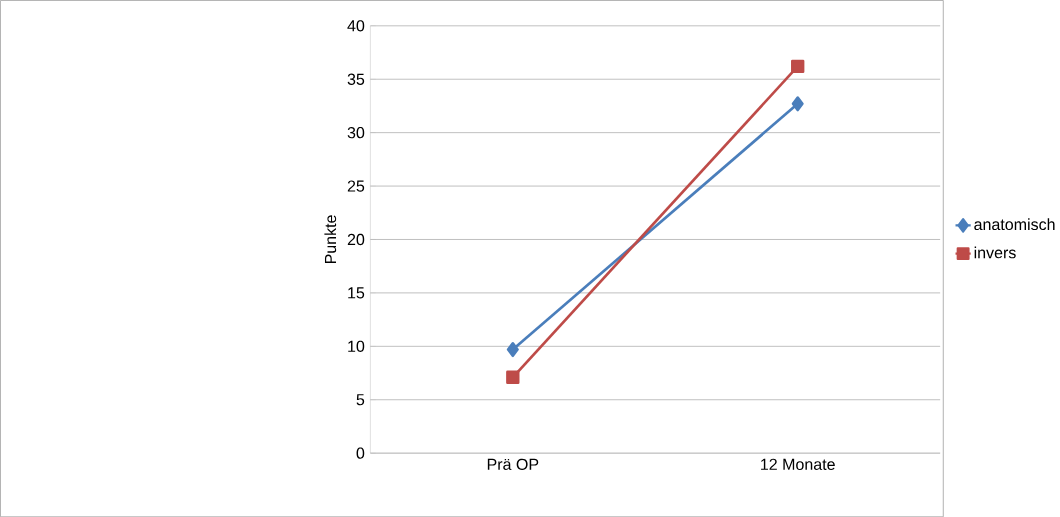  Describe the element at coordinates (356, 186) in the screenshot. I see `y-tick-label: 25` at that location.